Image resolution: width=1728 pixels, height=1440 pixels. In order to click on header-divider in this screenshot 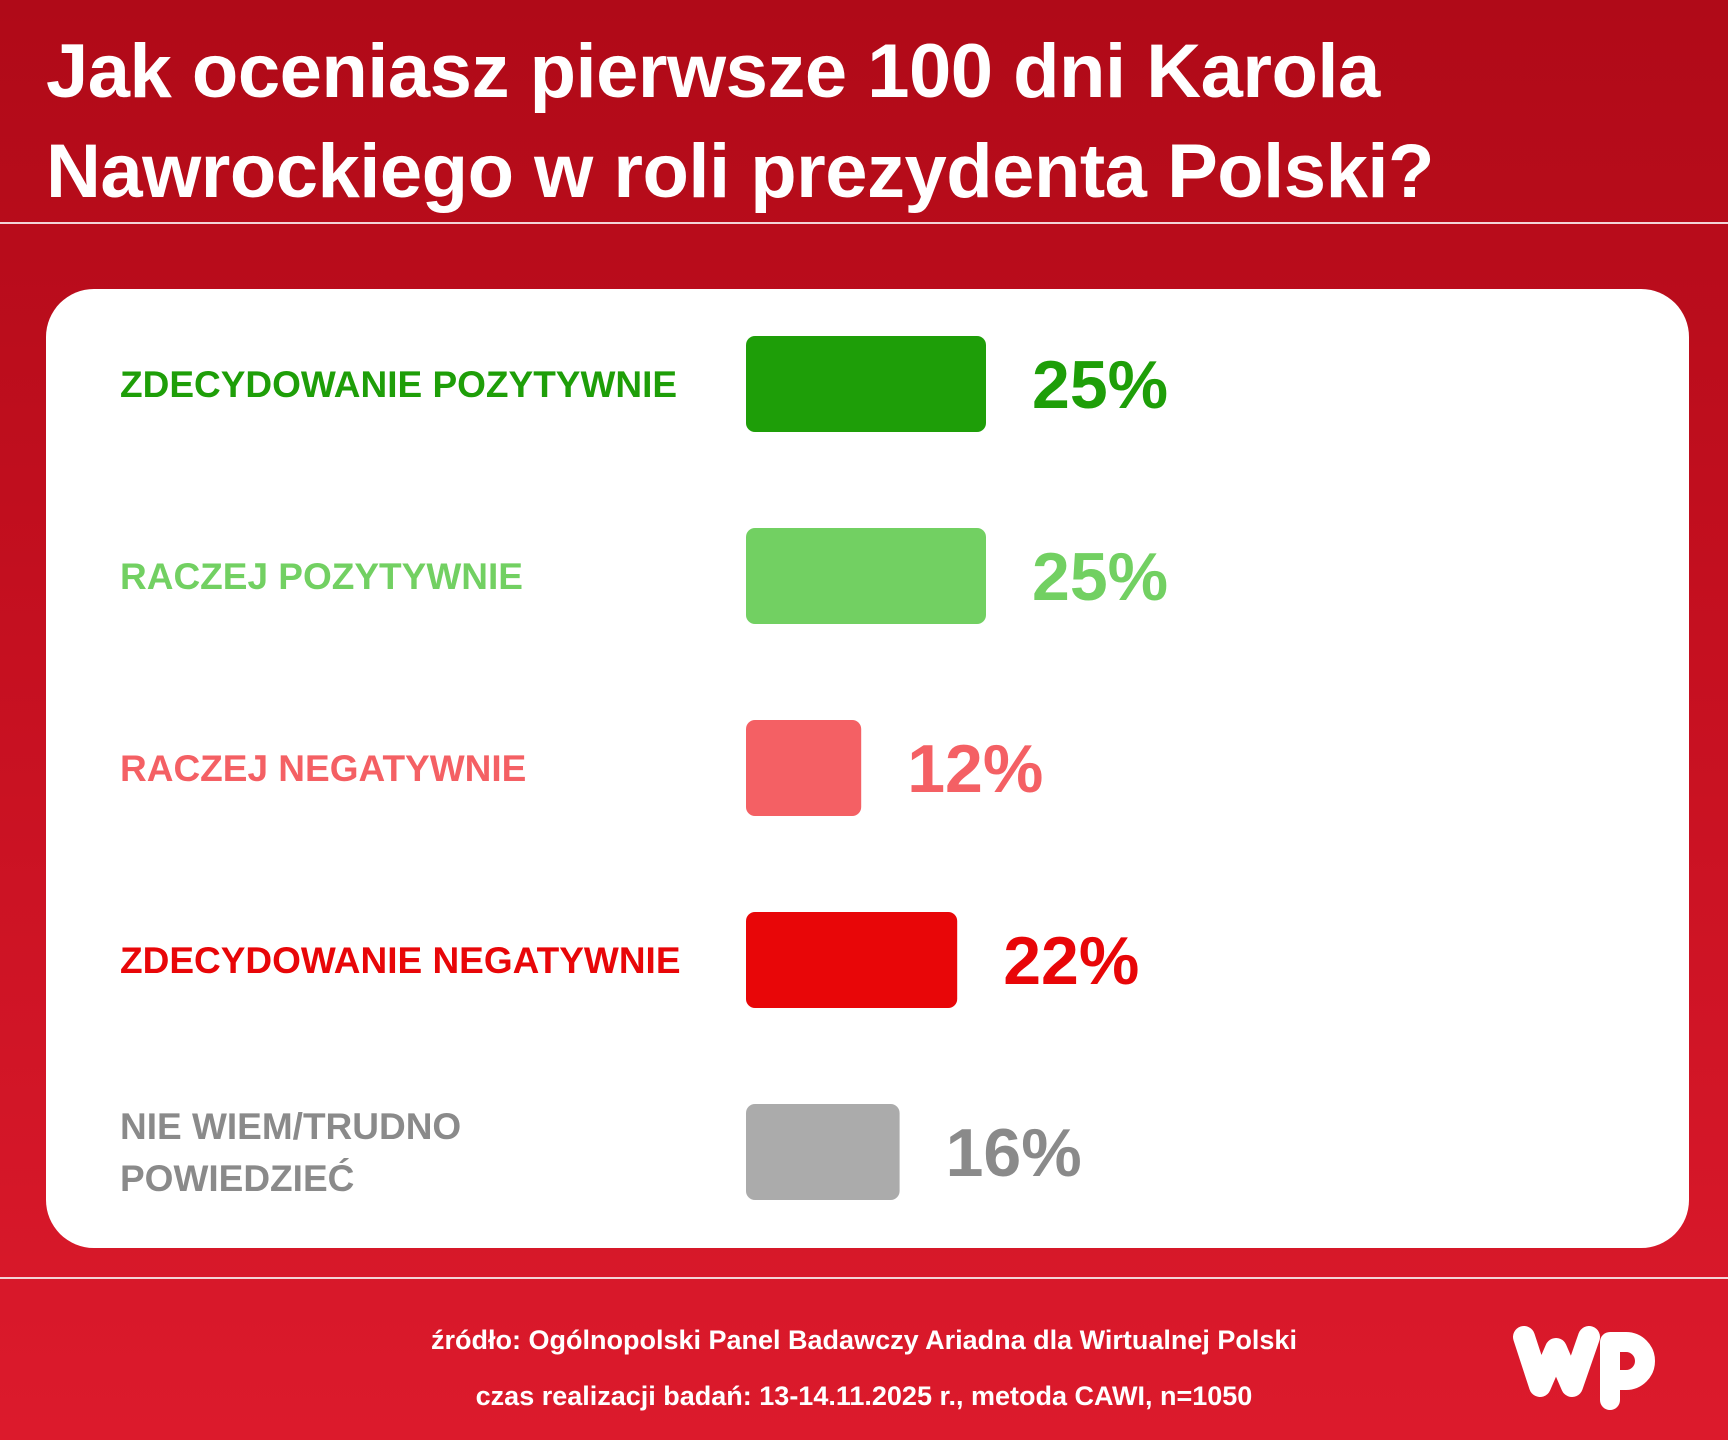, I will do `click(864, 223)`.